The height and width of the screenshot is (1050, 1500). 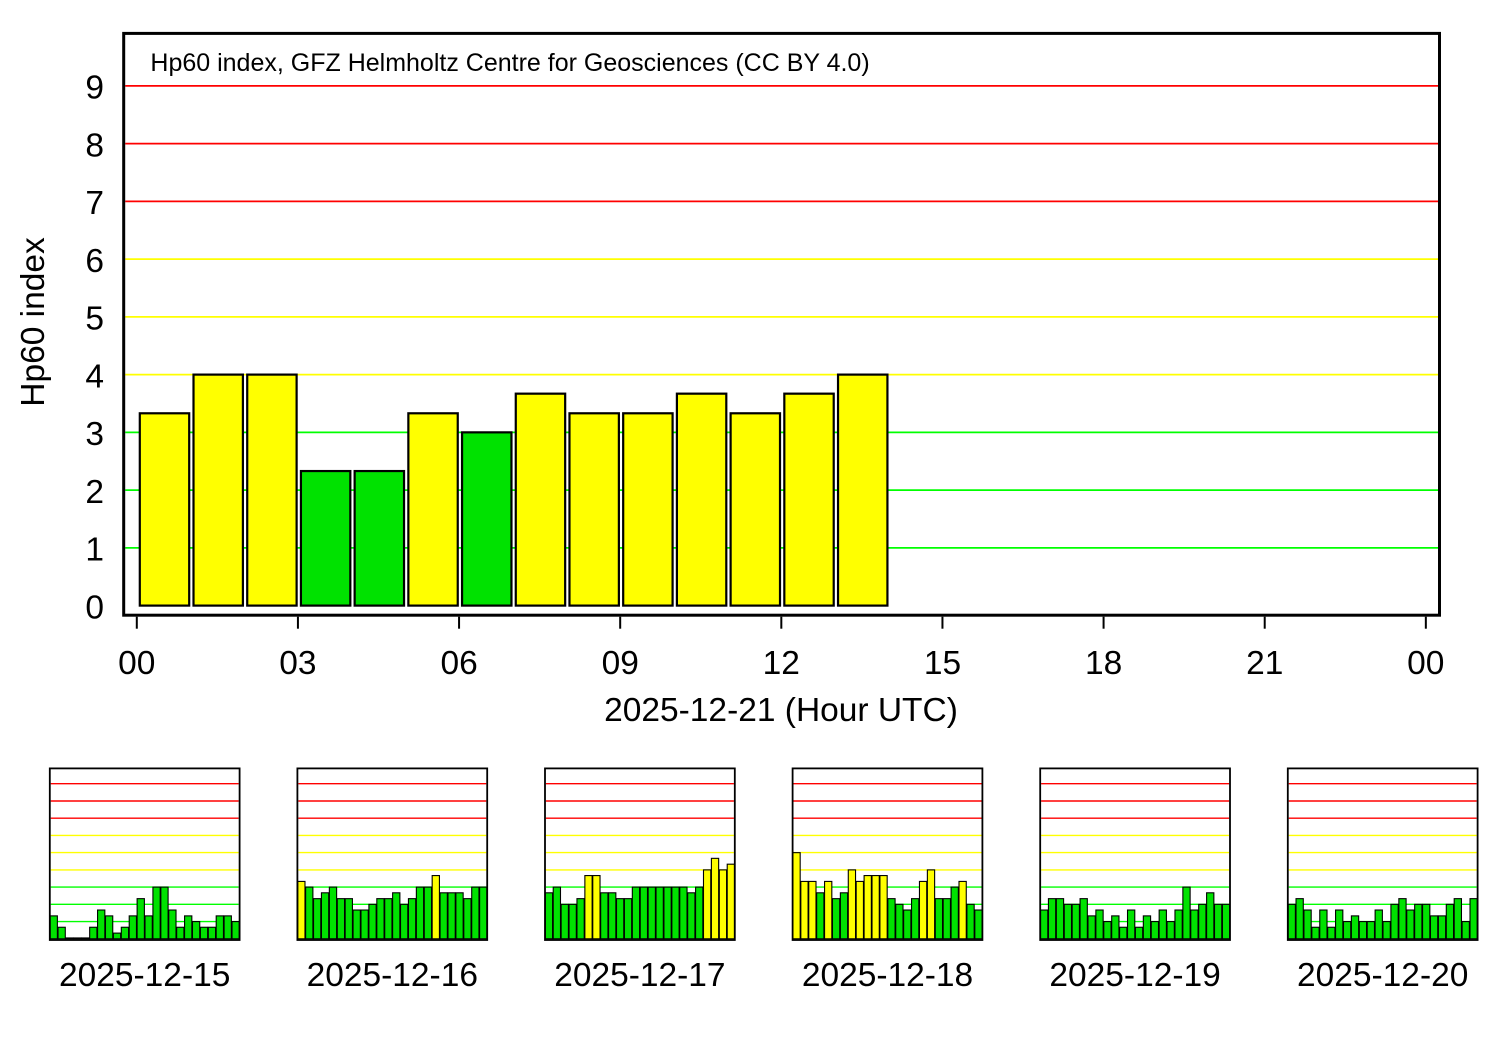 I want to click on svg-text: 2025-12-17, so click(x=639, y=975).